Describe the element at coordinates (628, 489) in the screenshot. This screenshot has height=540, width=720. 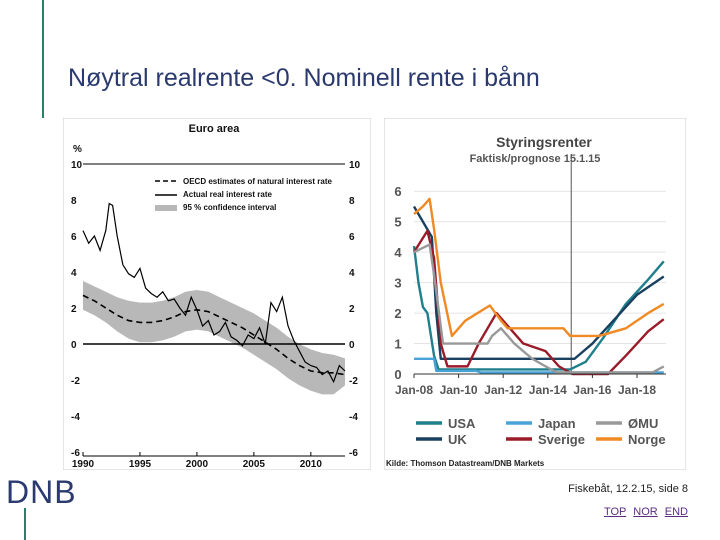
I see `footer-text: Fiskebåt, 12.2.15, side 8` at that location.